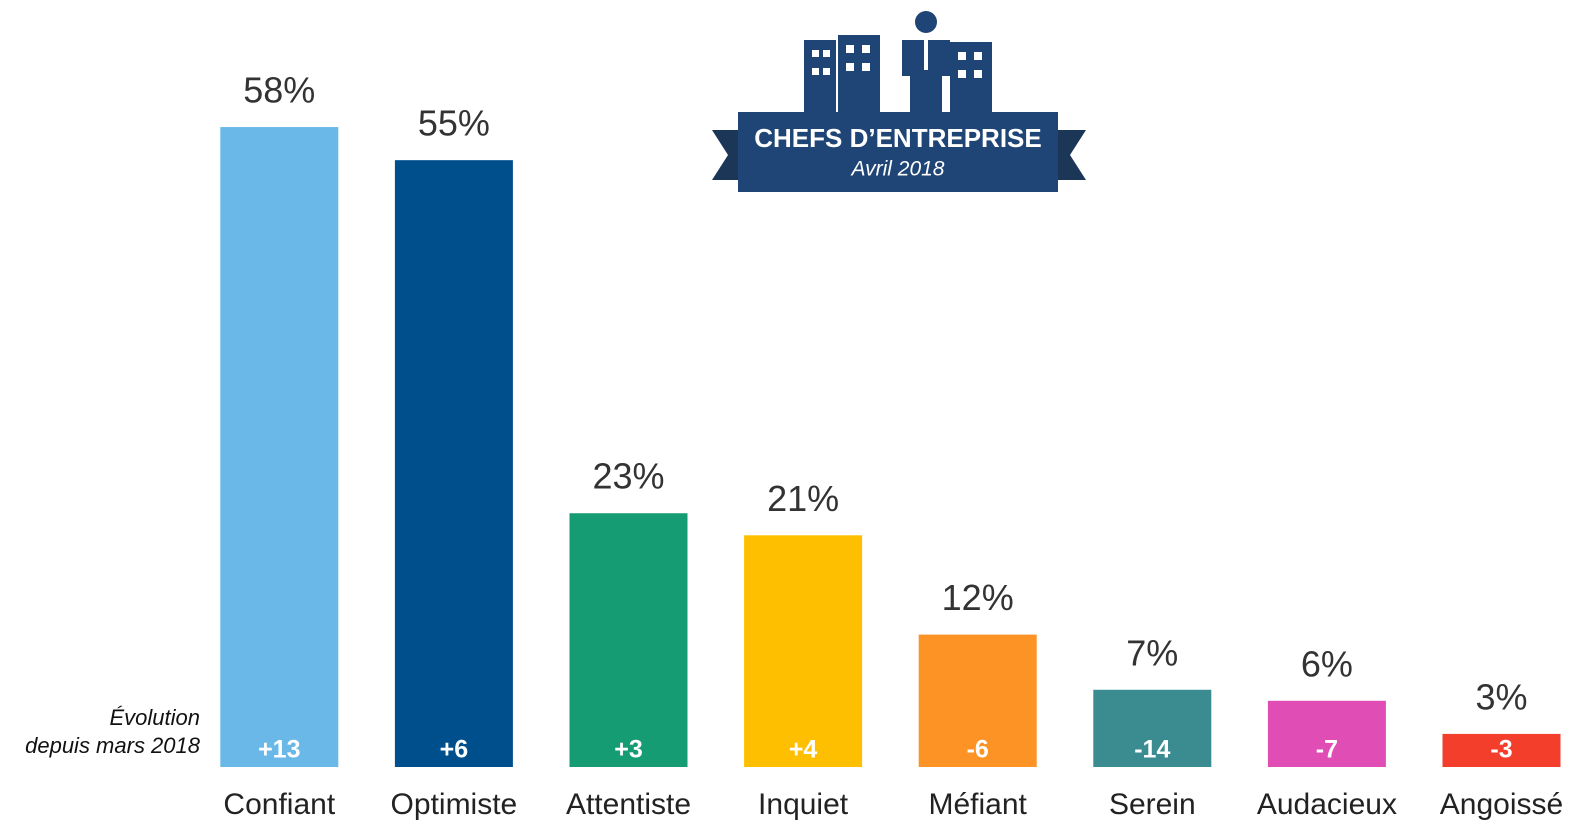 This screenshot has height=833, width=1588. Describe the element at coordinates (1152, 750) in the screenshot. I see `evolution-label: -14` at that location.